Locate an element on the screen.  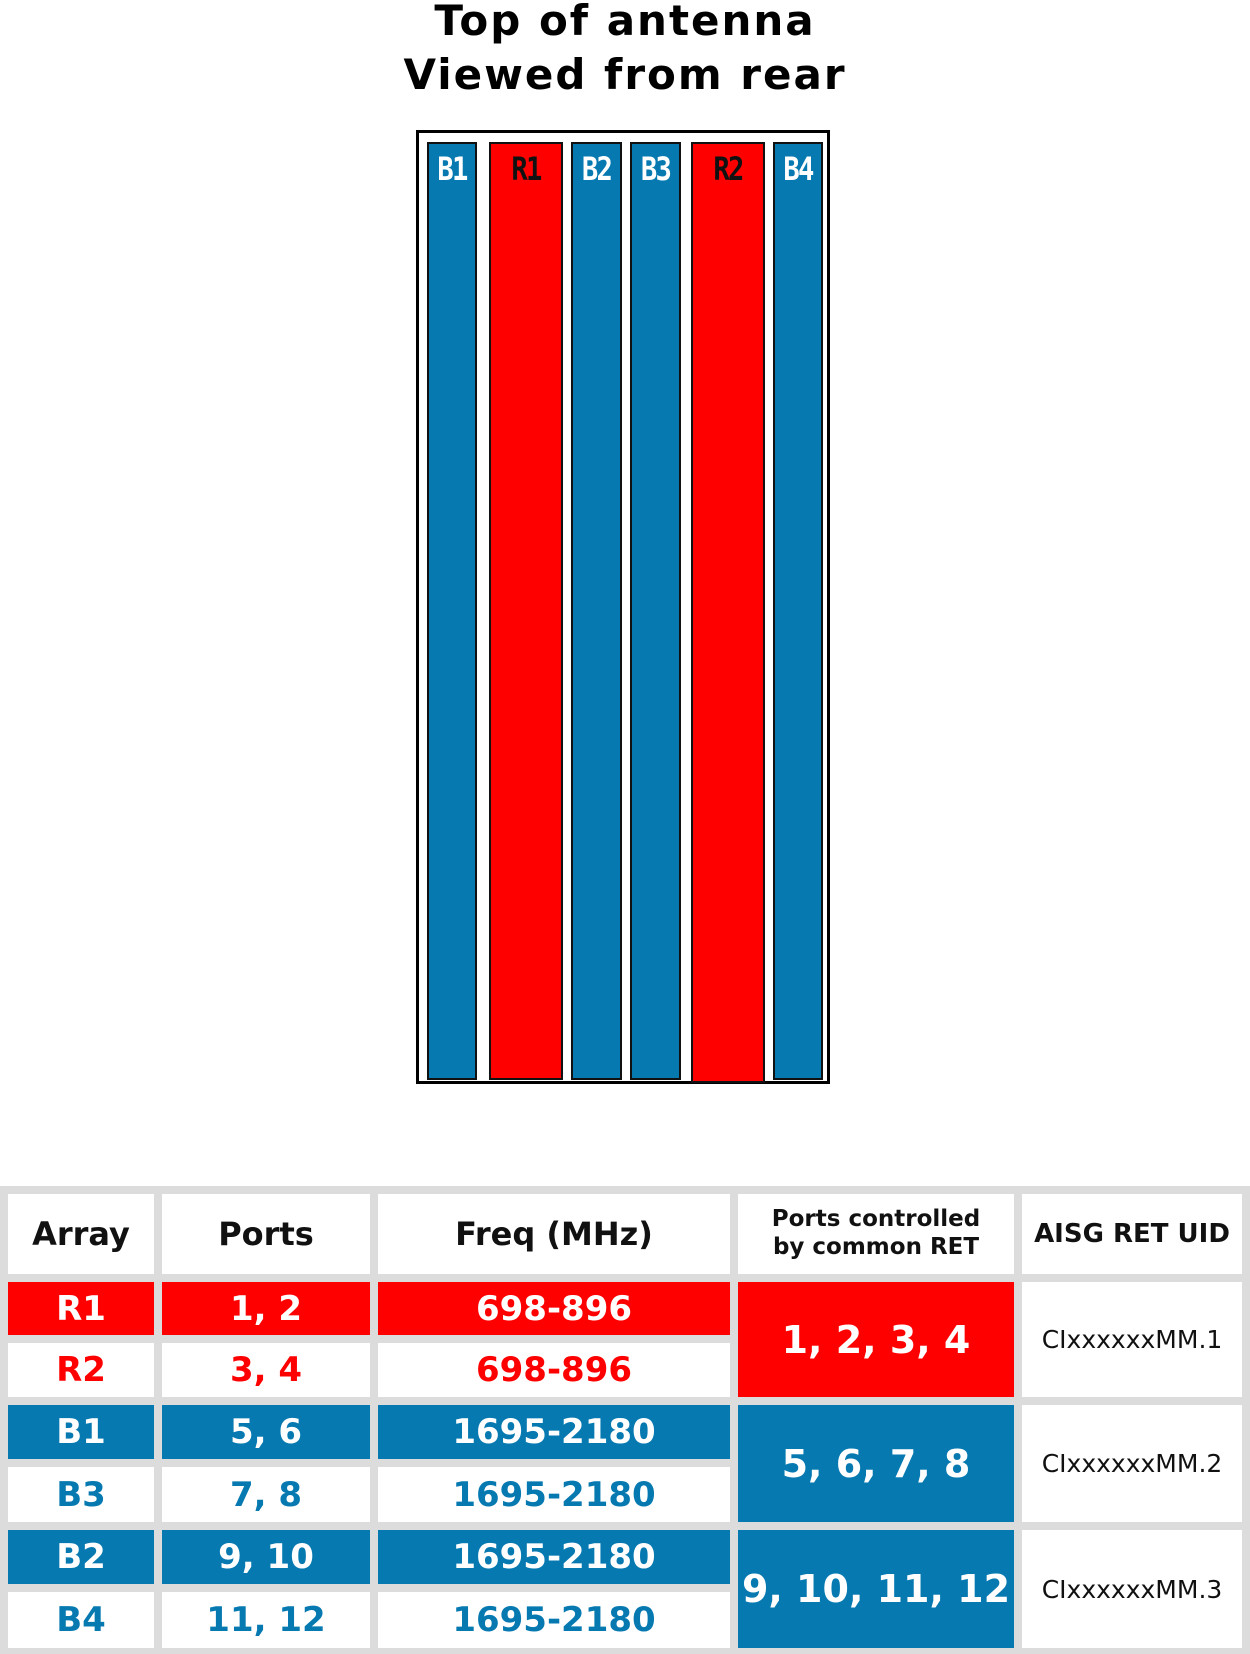
row-r2-ports: 3, 4 is located at coordinates (266, 1370).